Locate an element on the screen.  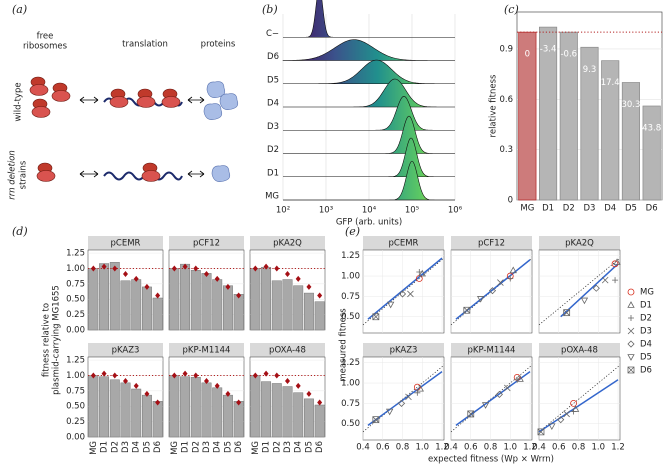
category-label: D6 is located at coordinates (273, 57).